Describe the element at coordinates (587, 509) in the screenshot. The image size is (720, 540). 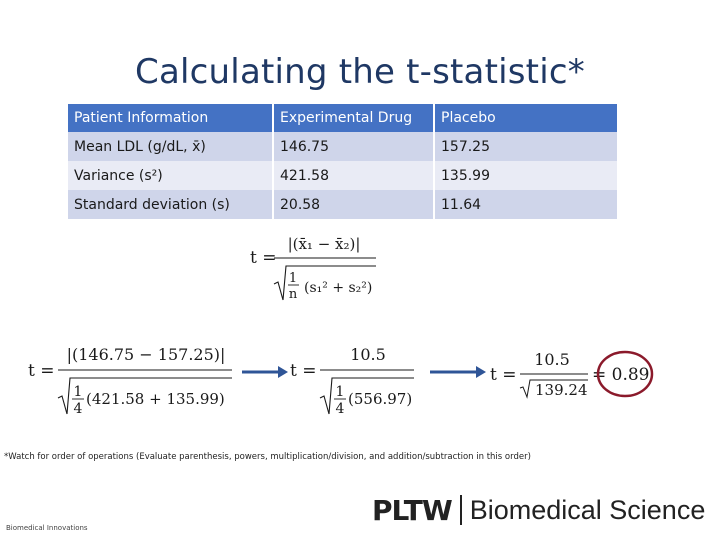
I see `logo-subtitle: Biomedical Science` at that location.